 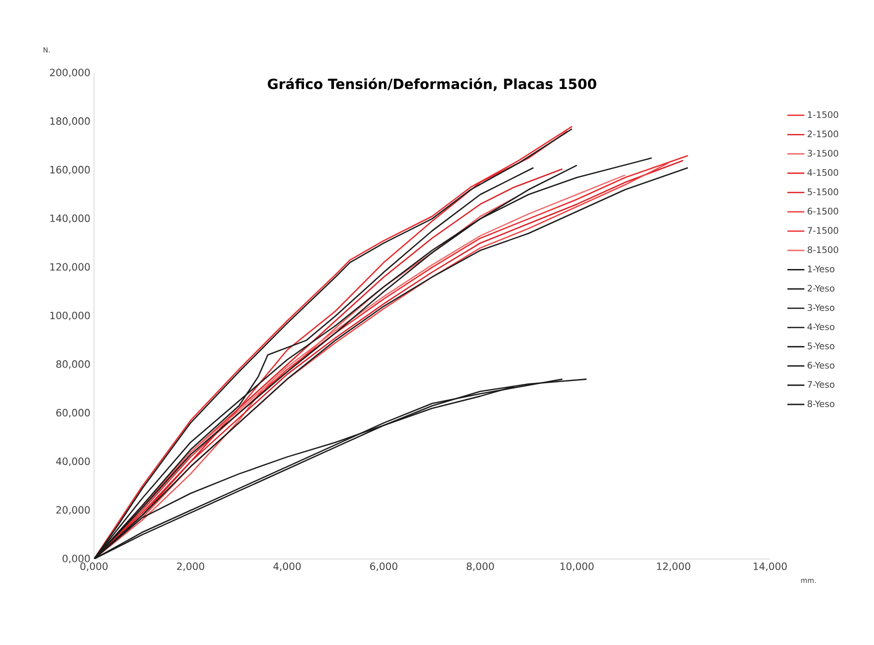 I want to click on x-tick-label: 12,000, so click(x=673, y=567).